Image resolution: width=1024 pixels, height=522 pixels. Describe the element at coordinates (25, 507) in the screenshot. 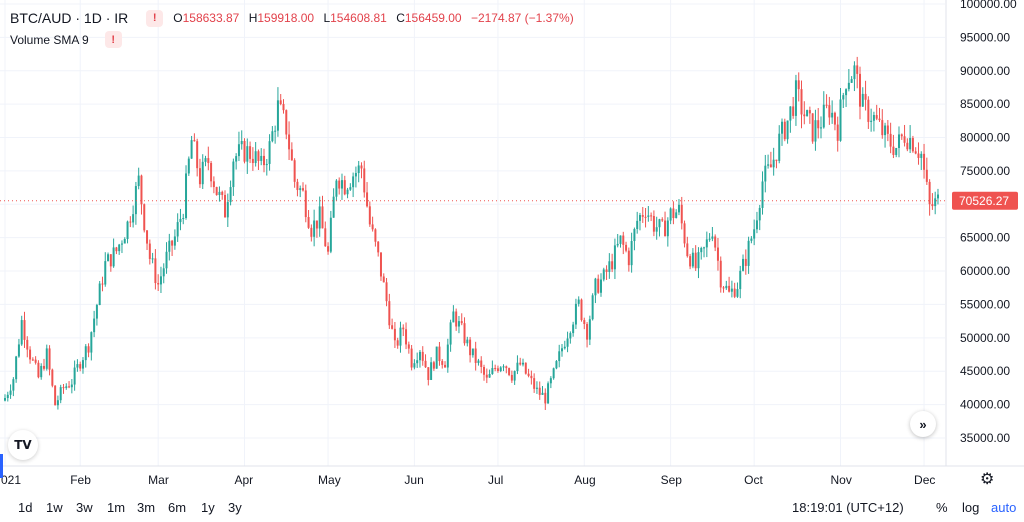

I see `range-1d-button: 1d` at that location.